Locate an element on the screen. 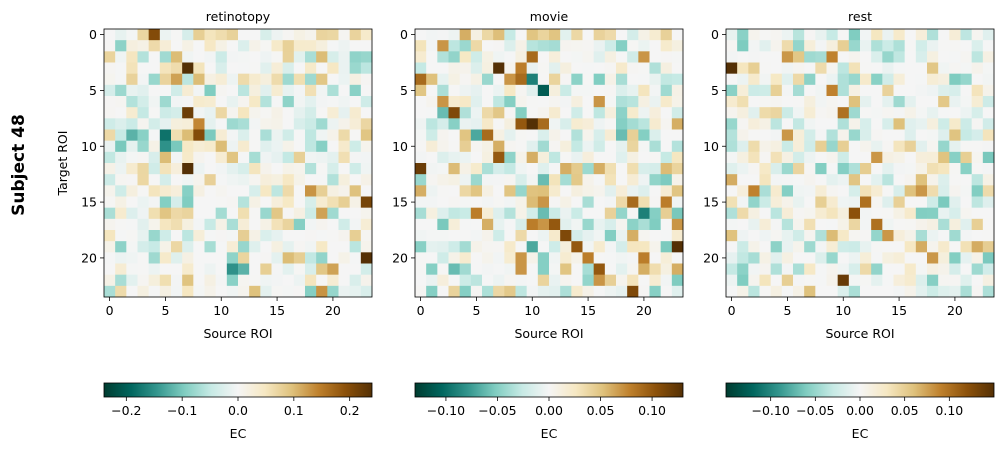 This screenshot has width=1004, height=450. y-tick-label: 15 is located at coordinates (711, 202).